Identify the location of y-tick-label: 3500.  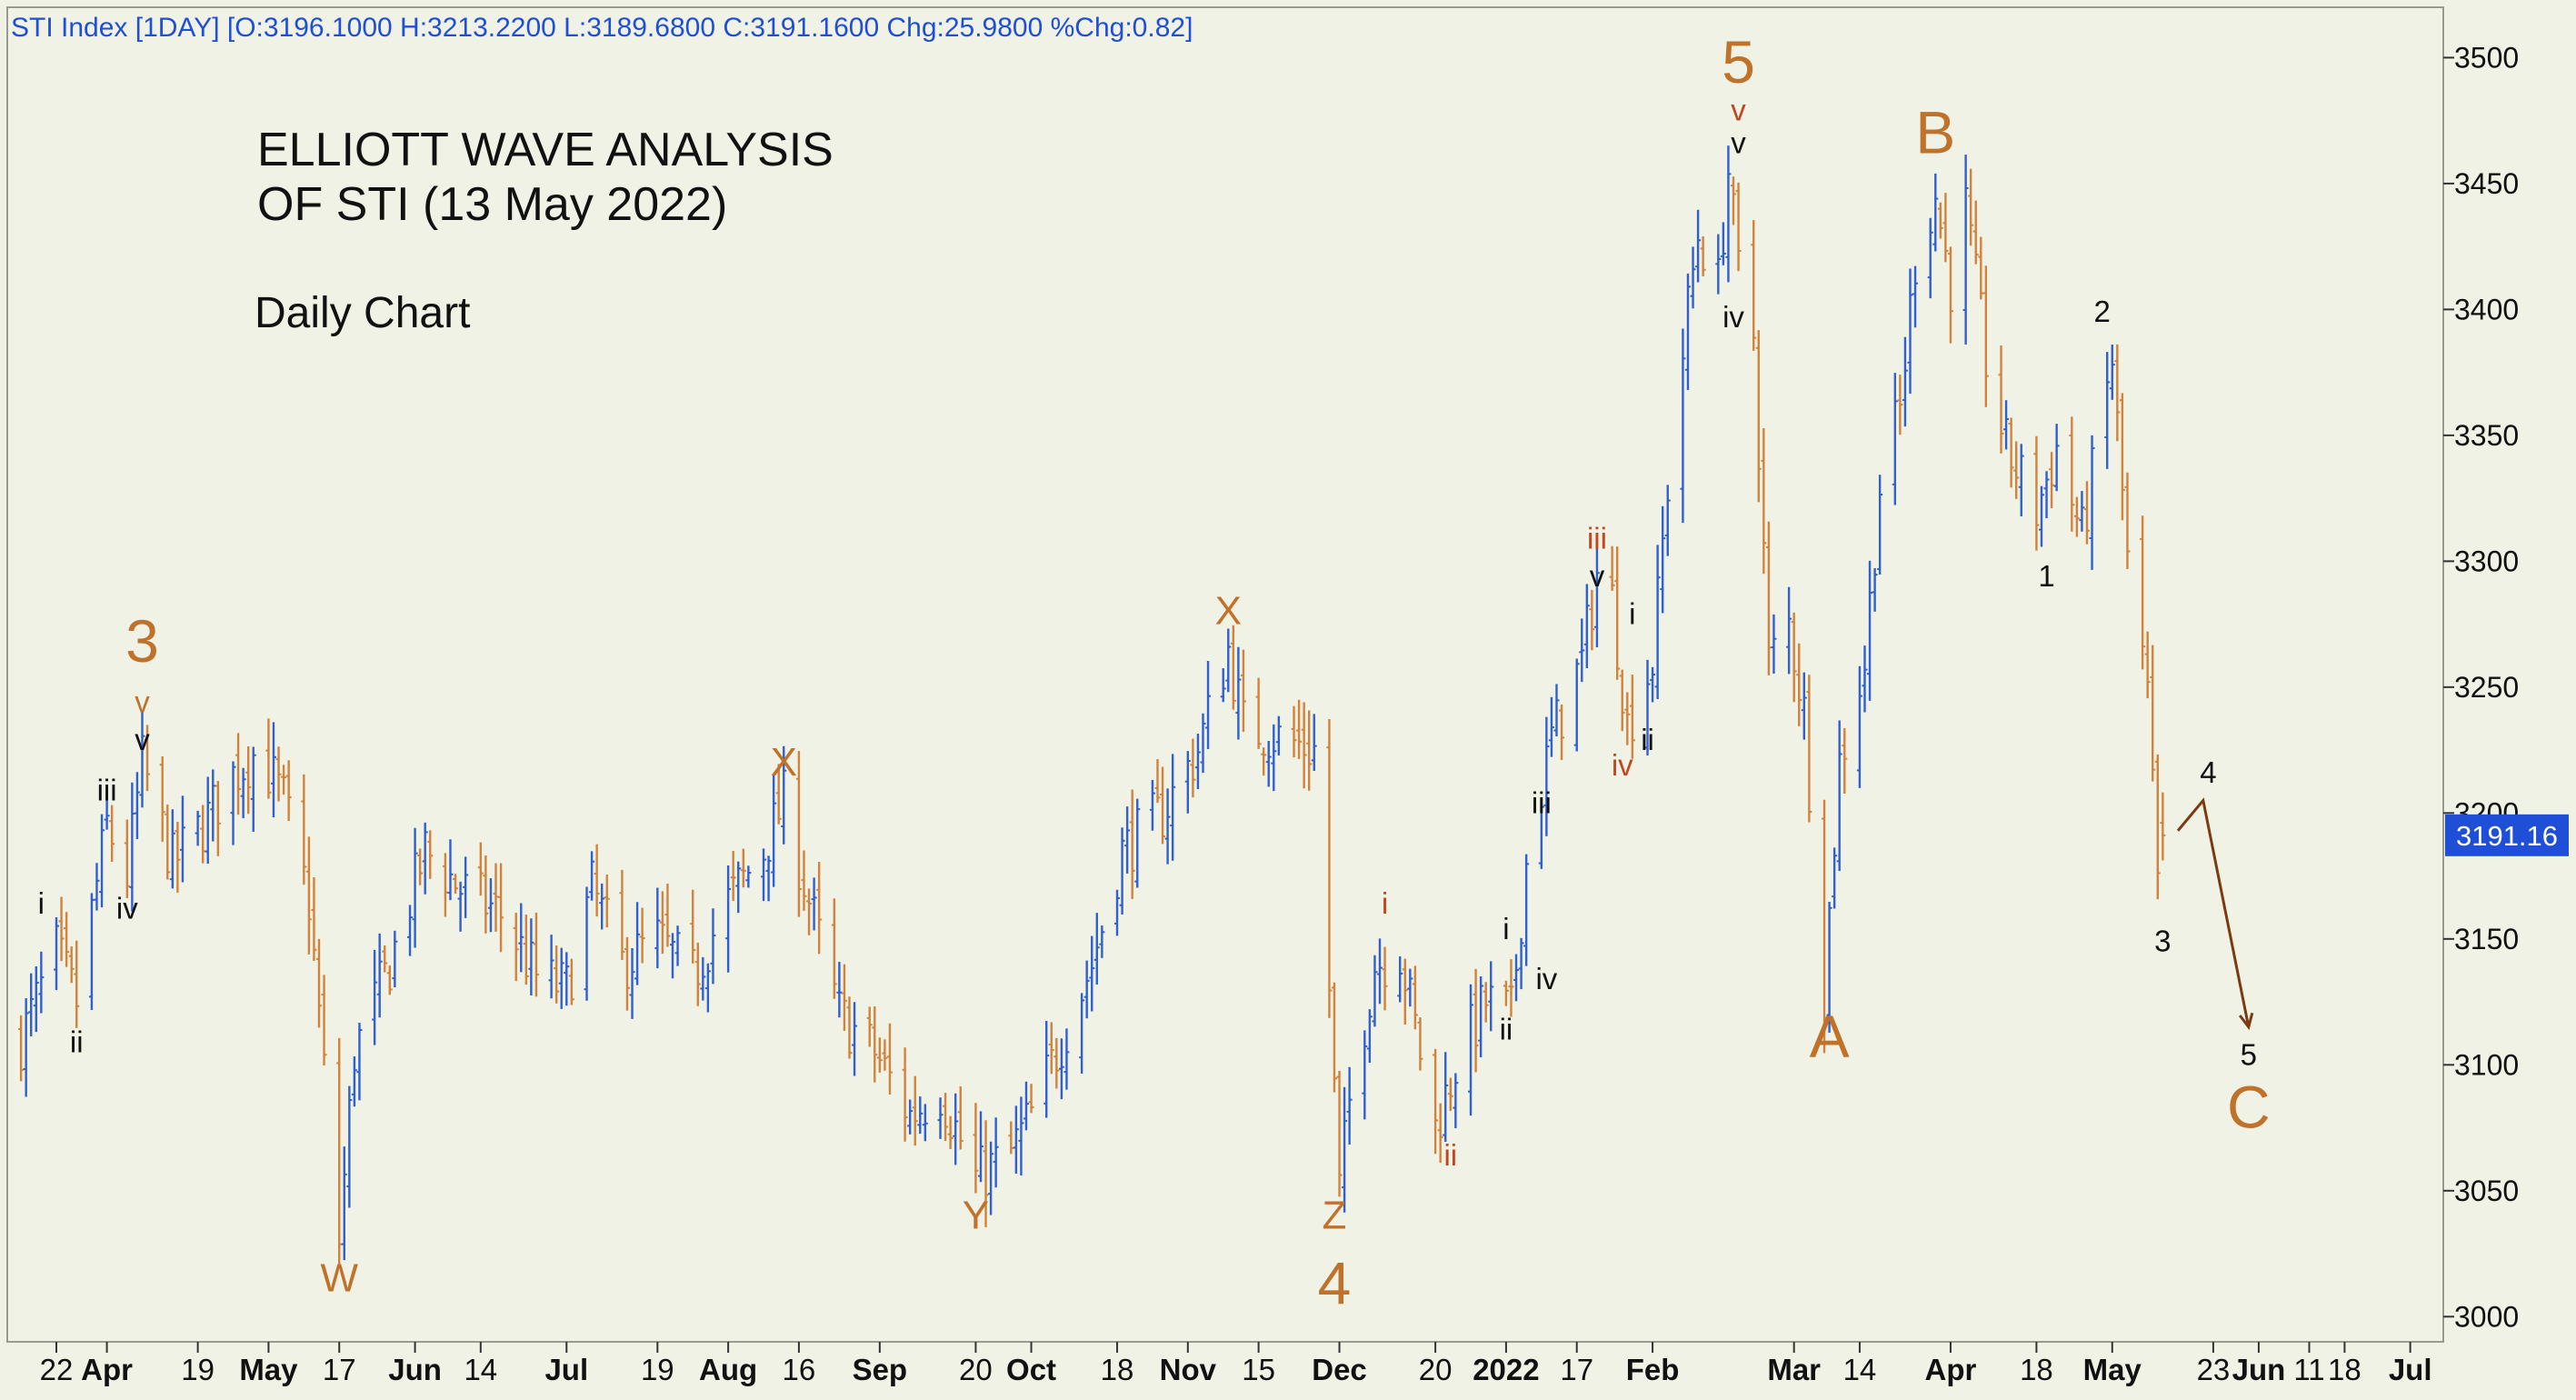
(2486, 58).